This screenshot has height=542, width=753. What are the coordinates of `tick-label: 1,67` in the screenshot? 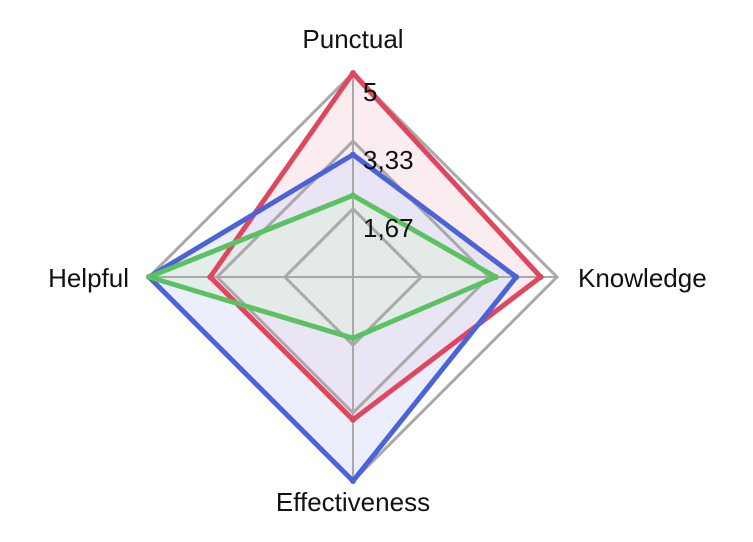 It's located at (388, 228).